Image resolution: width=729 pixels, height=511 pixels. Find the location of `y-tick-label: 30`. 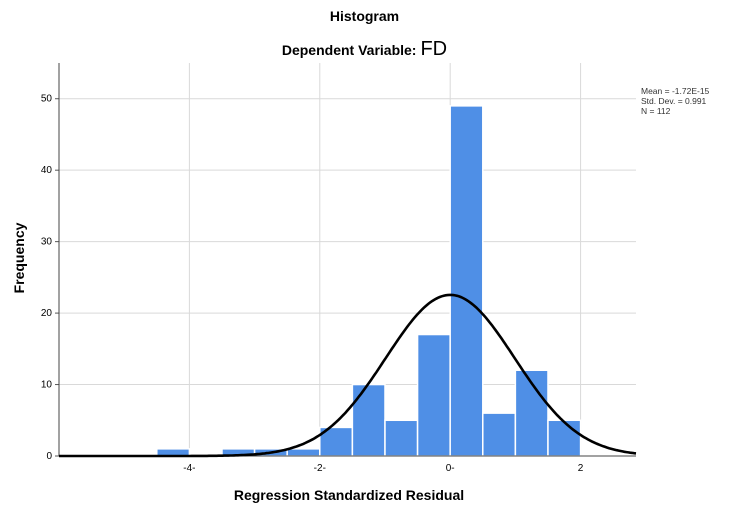

y-tick-label: 30 is located at coordinates (47, 242).